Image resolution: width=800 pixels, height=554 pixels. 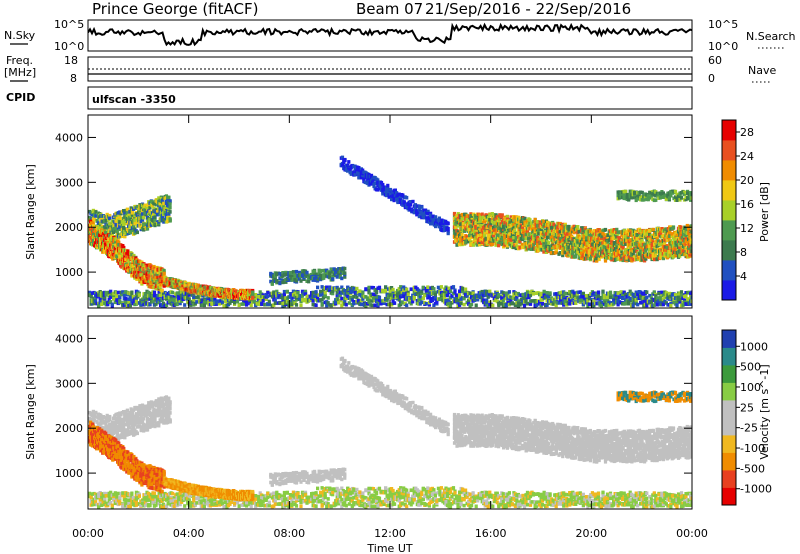 I want to click on nsky-label: N.Sky, so click(x=20, y=35).